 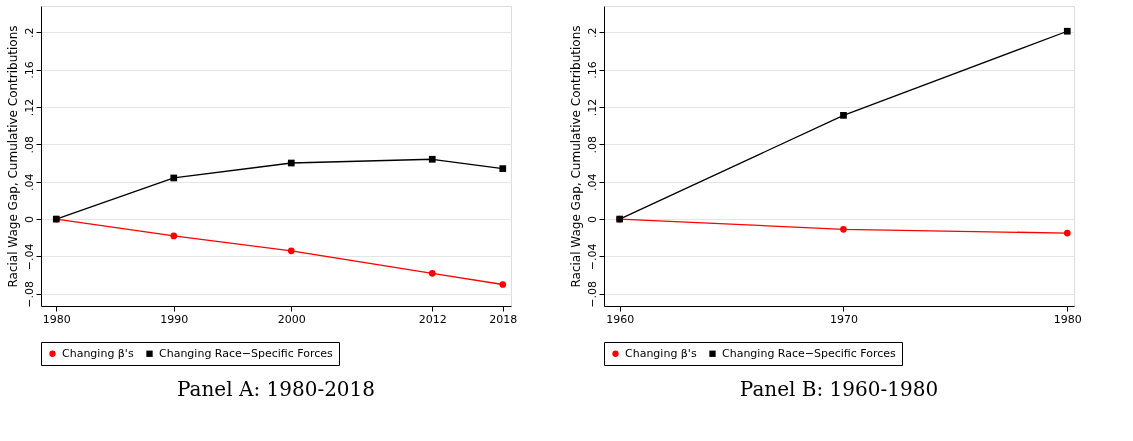 What do you see at coordinates (843, 319) in the screenshot?
I see `x-tick-label: 1970` at bounding box center [843, 319].